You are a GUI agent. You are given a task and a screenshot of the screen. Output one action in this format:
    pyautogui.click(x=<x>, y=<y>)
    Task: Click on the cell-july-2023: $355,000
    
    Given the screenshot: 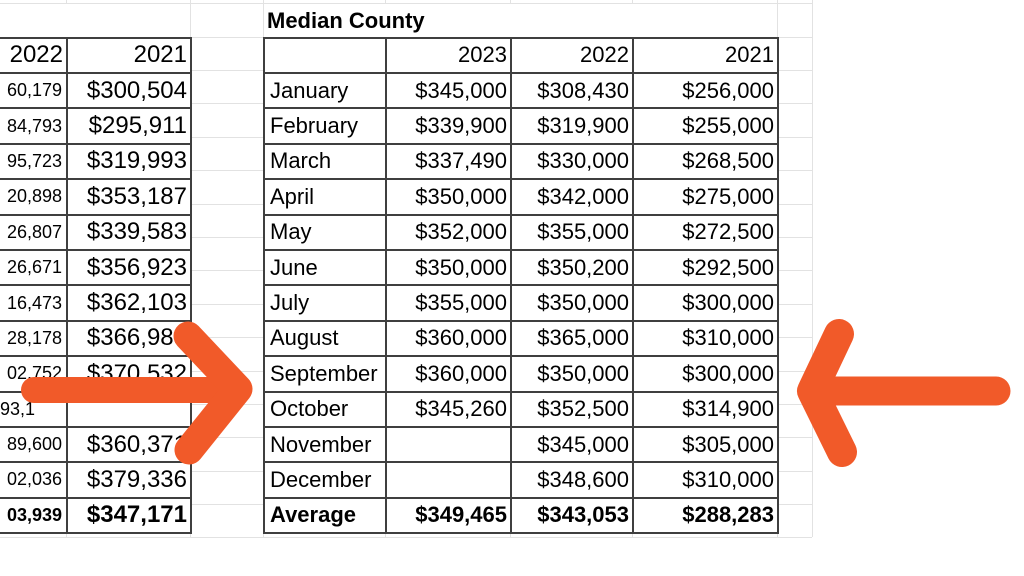 What is the action you would take?
    pyautogui.click(x=448, y=303)
    